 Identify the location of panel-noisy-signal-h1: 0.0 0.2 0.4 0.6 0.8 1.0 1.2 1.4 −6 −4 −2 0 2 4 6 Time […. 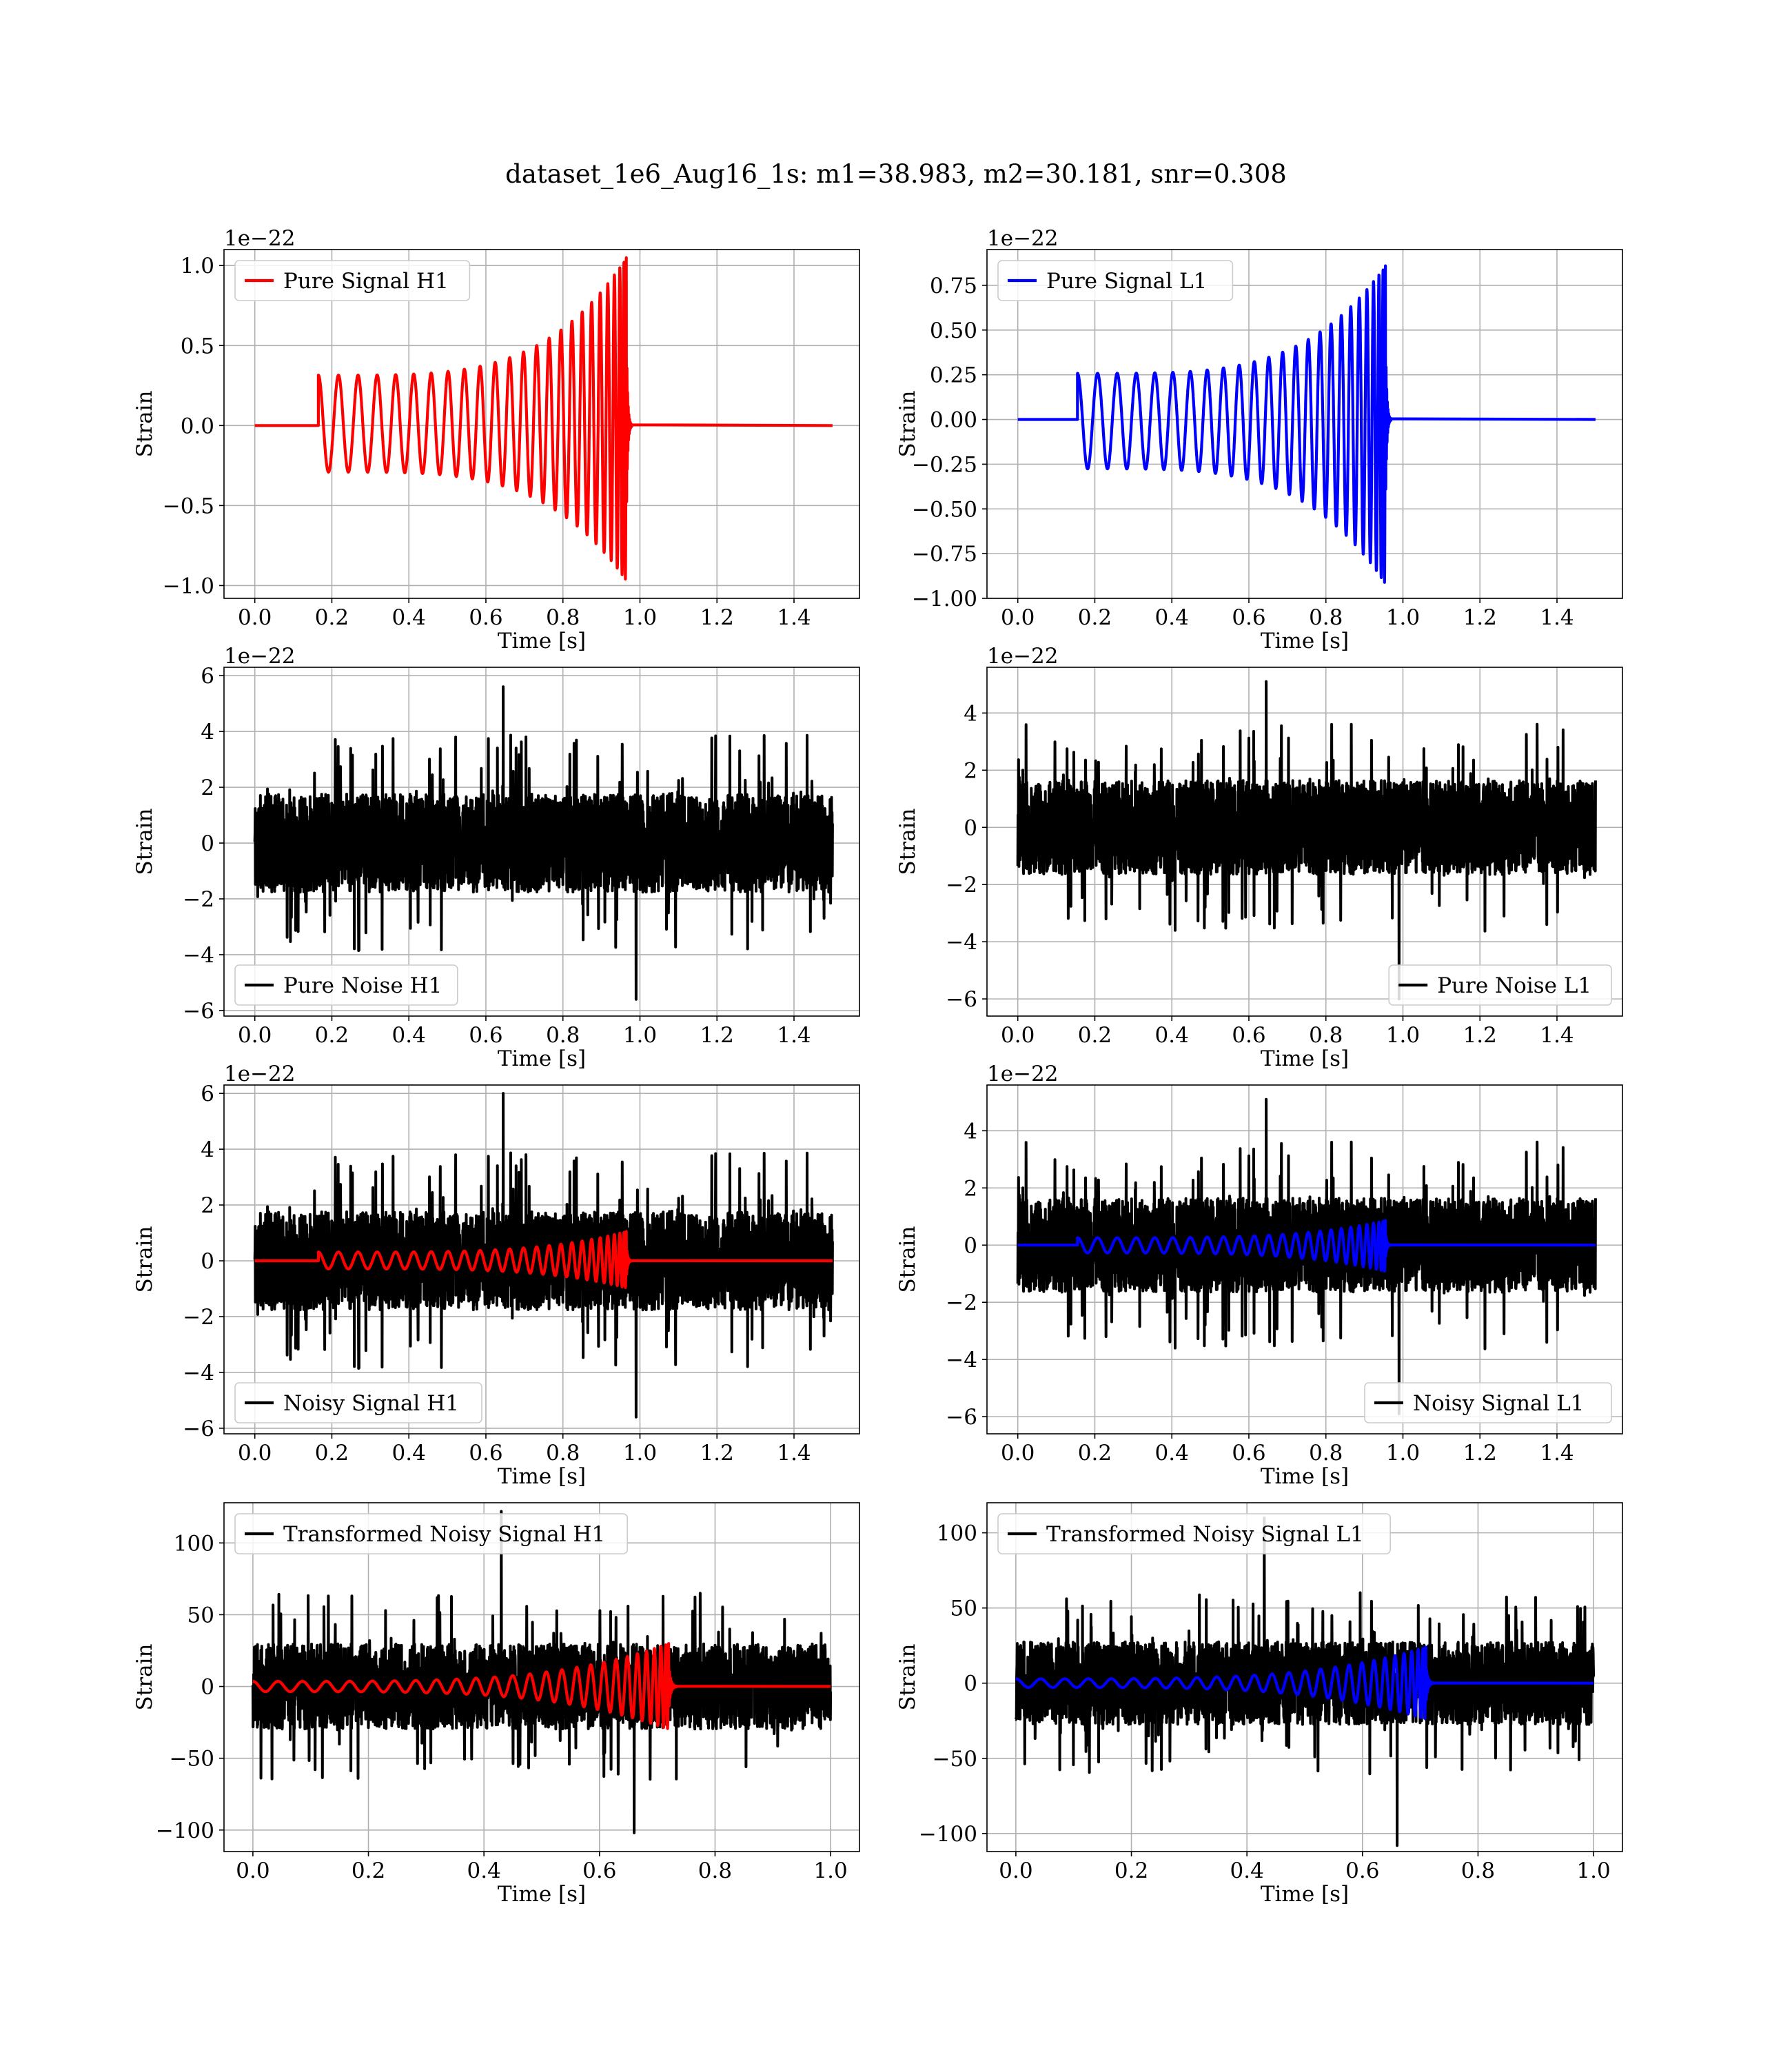
(496, 1275).